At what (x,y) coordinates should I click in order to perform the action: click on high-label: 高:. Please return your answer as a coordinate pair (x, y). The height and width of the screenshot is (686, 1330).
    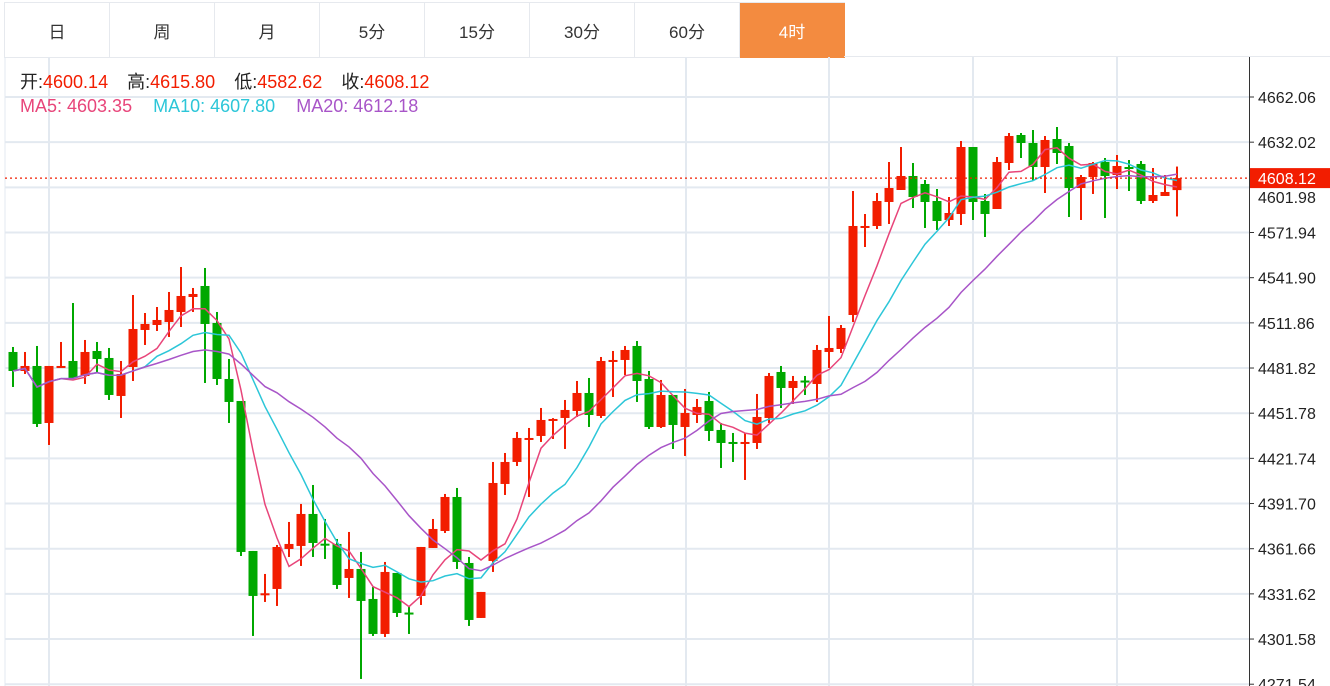
    Looking at the image, I should click on (139, 82).